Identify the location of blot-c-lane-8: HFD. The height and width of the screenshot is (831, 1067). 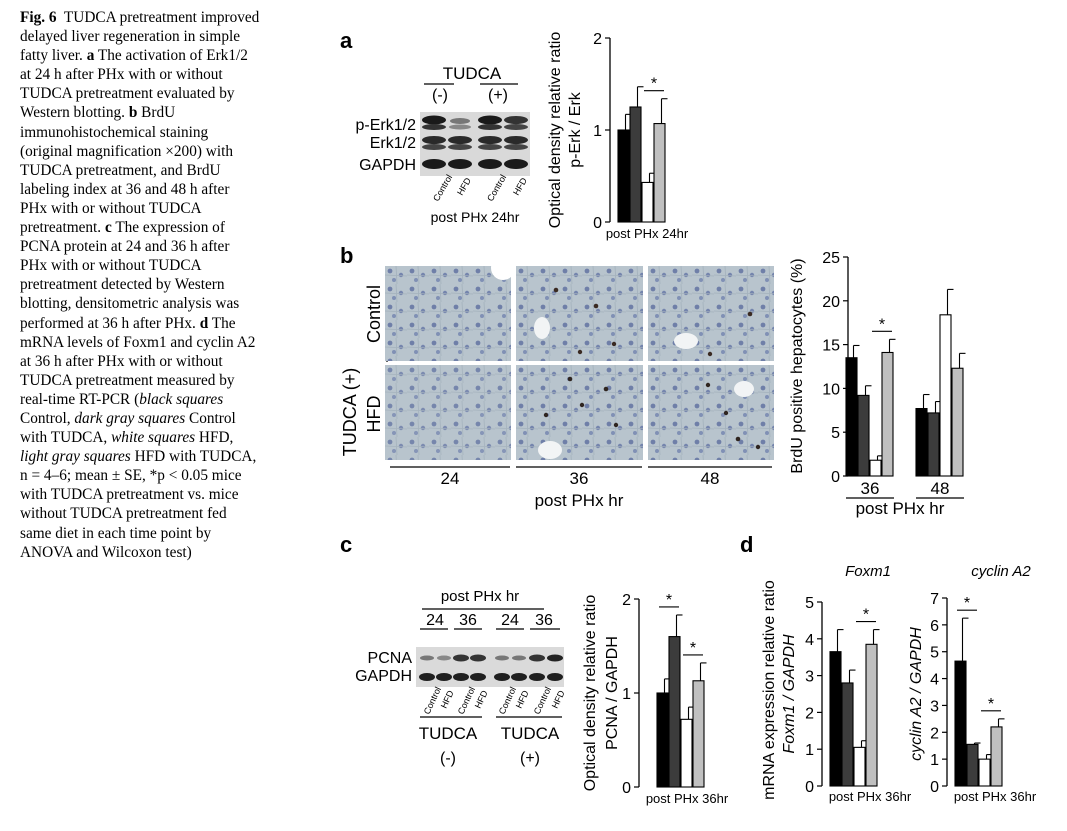
(558, 698).